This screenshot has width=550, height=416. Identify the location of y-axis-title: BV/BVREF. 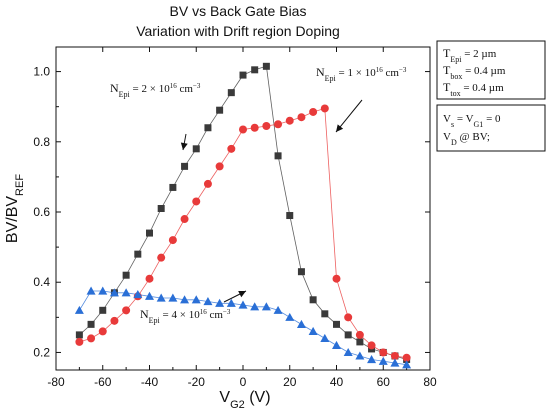
(15, 208).